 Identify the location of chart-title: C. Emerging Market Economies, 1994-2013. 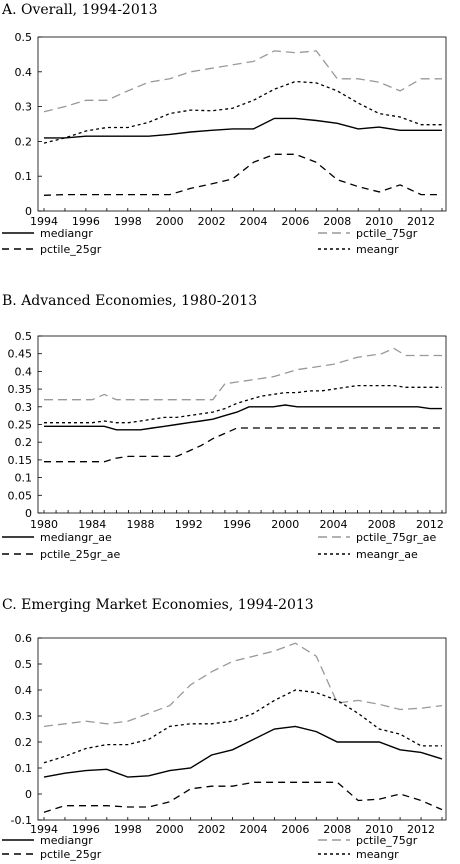
(158, 605).